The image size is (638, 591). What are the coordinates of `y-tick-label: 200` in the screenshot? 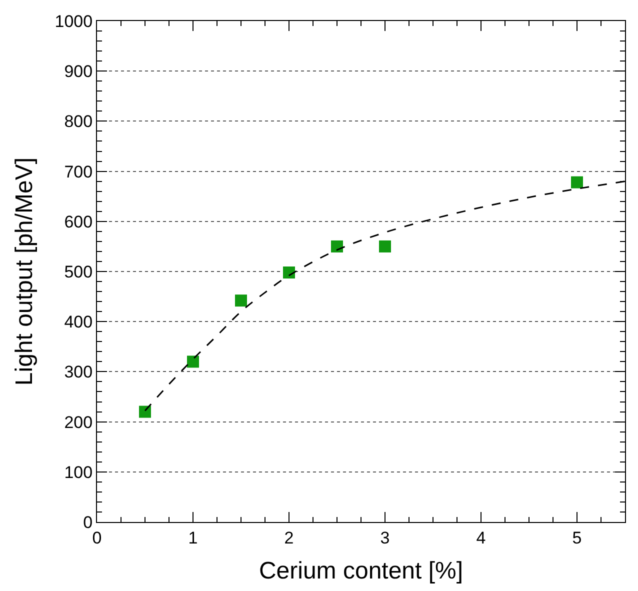 It's located at (78, 422).